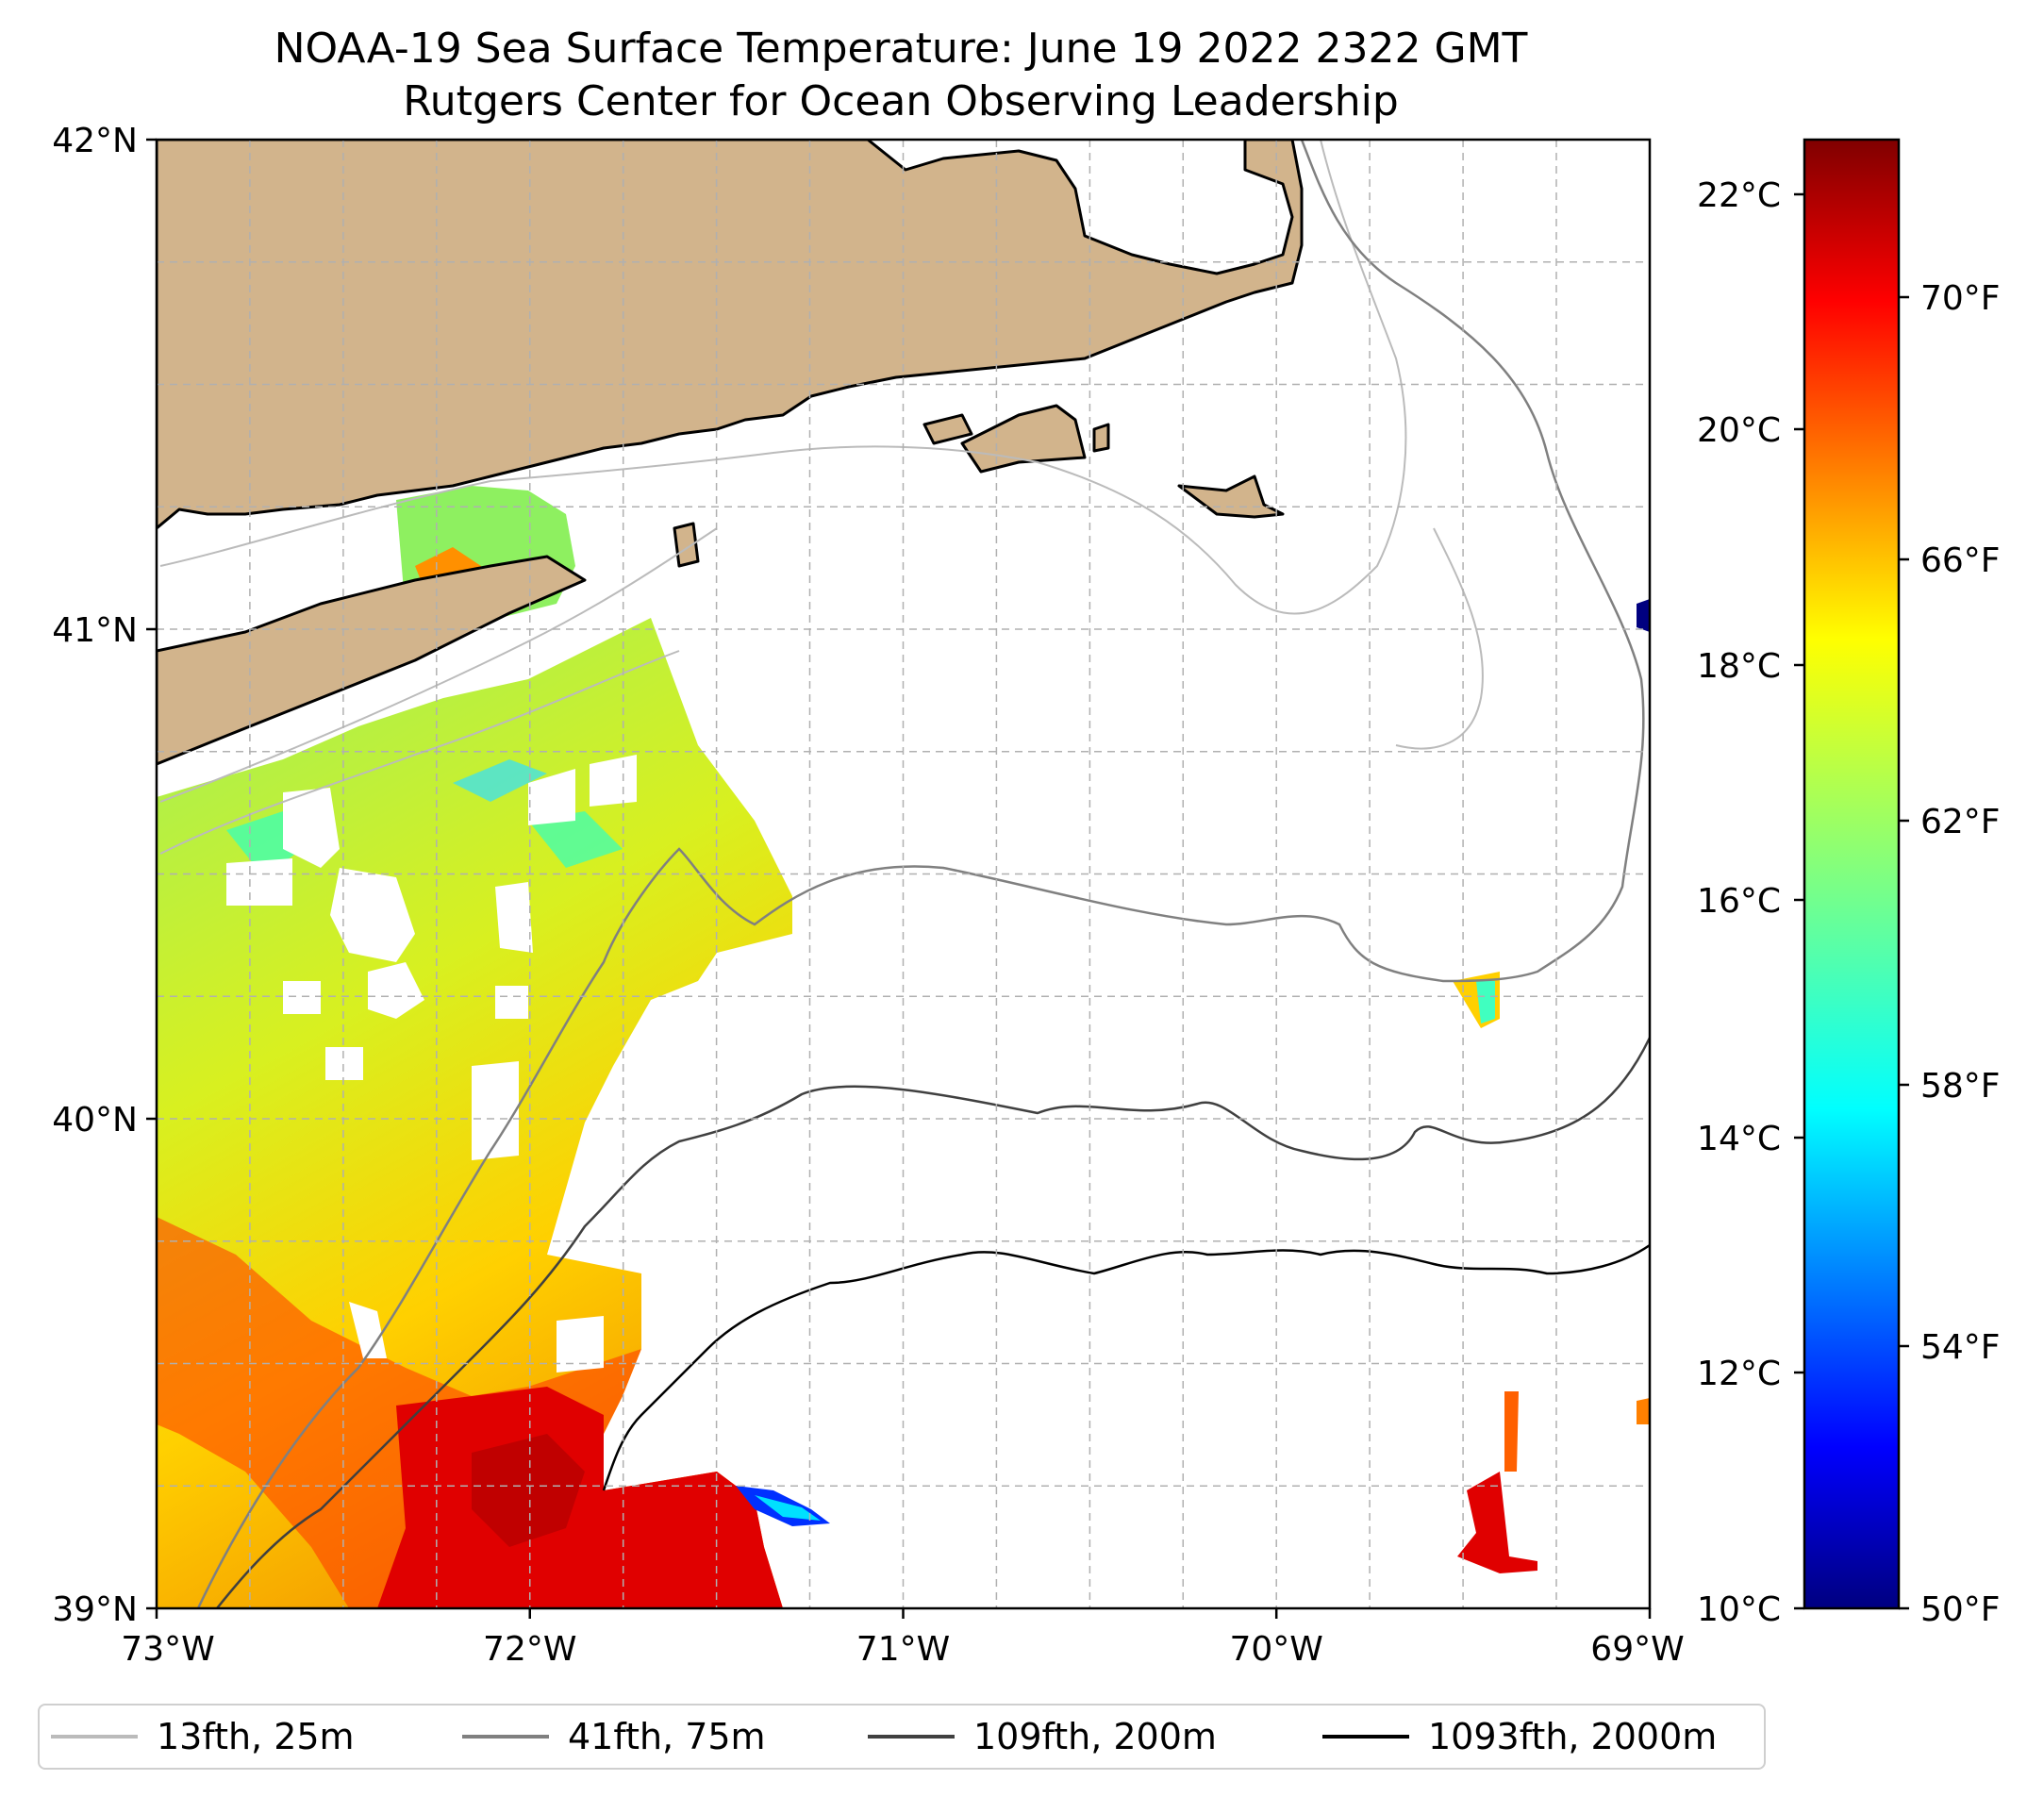 Image resolution: width=2044 pixels, height=1797 pixels. I want to click on colorbar-fahrenheit-labels: 70°F 66°F 62°F 58°F 54°F 50°F, so click(1960, 954).